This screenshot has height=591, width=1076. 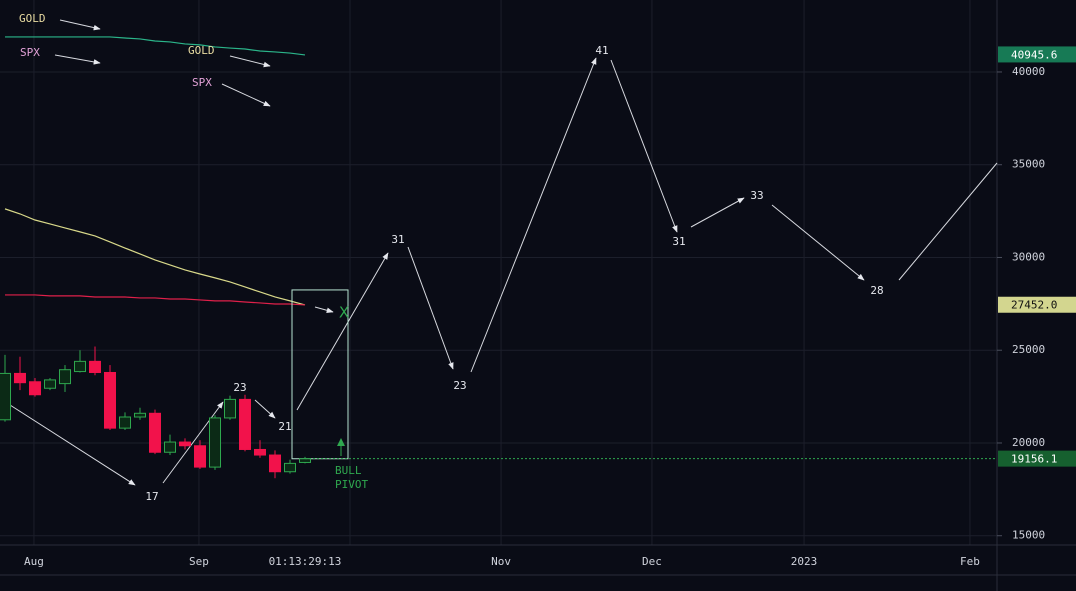 I want to click on price-label: 27452.0, so click(x=1034, y=305).